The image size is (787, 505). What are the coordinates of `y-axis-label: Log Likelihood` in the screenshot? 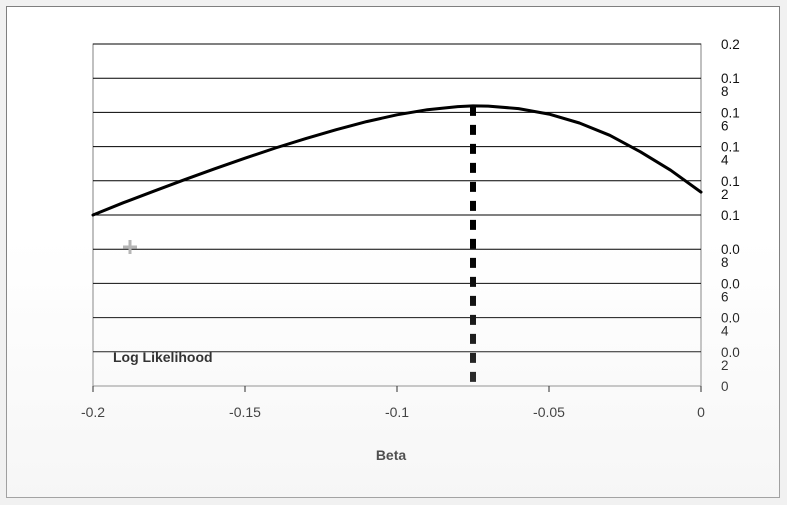 It's located at (163, 357).